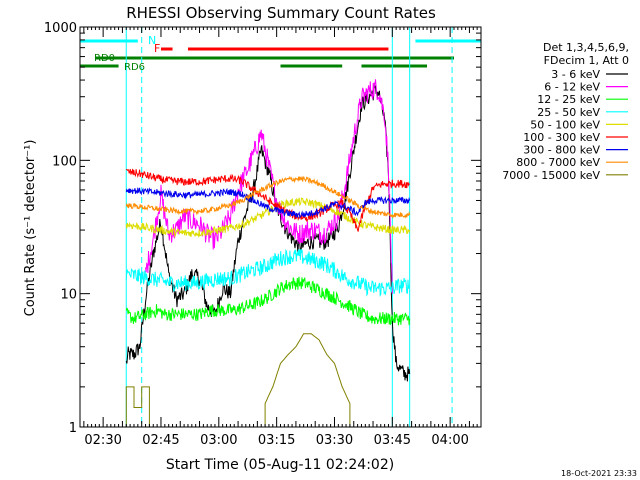  What do you see at coordinates (449, 440) in the screenshot?
I see `x-tick-label: 04:00` at bounding box center [449, 440].